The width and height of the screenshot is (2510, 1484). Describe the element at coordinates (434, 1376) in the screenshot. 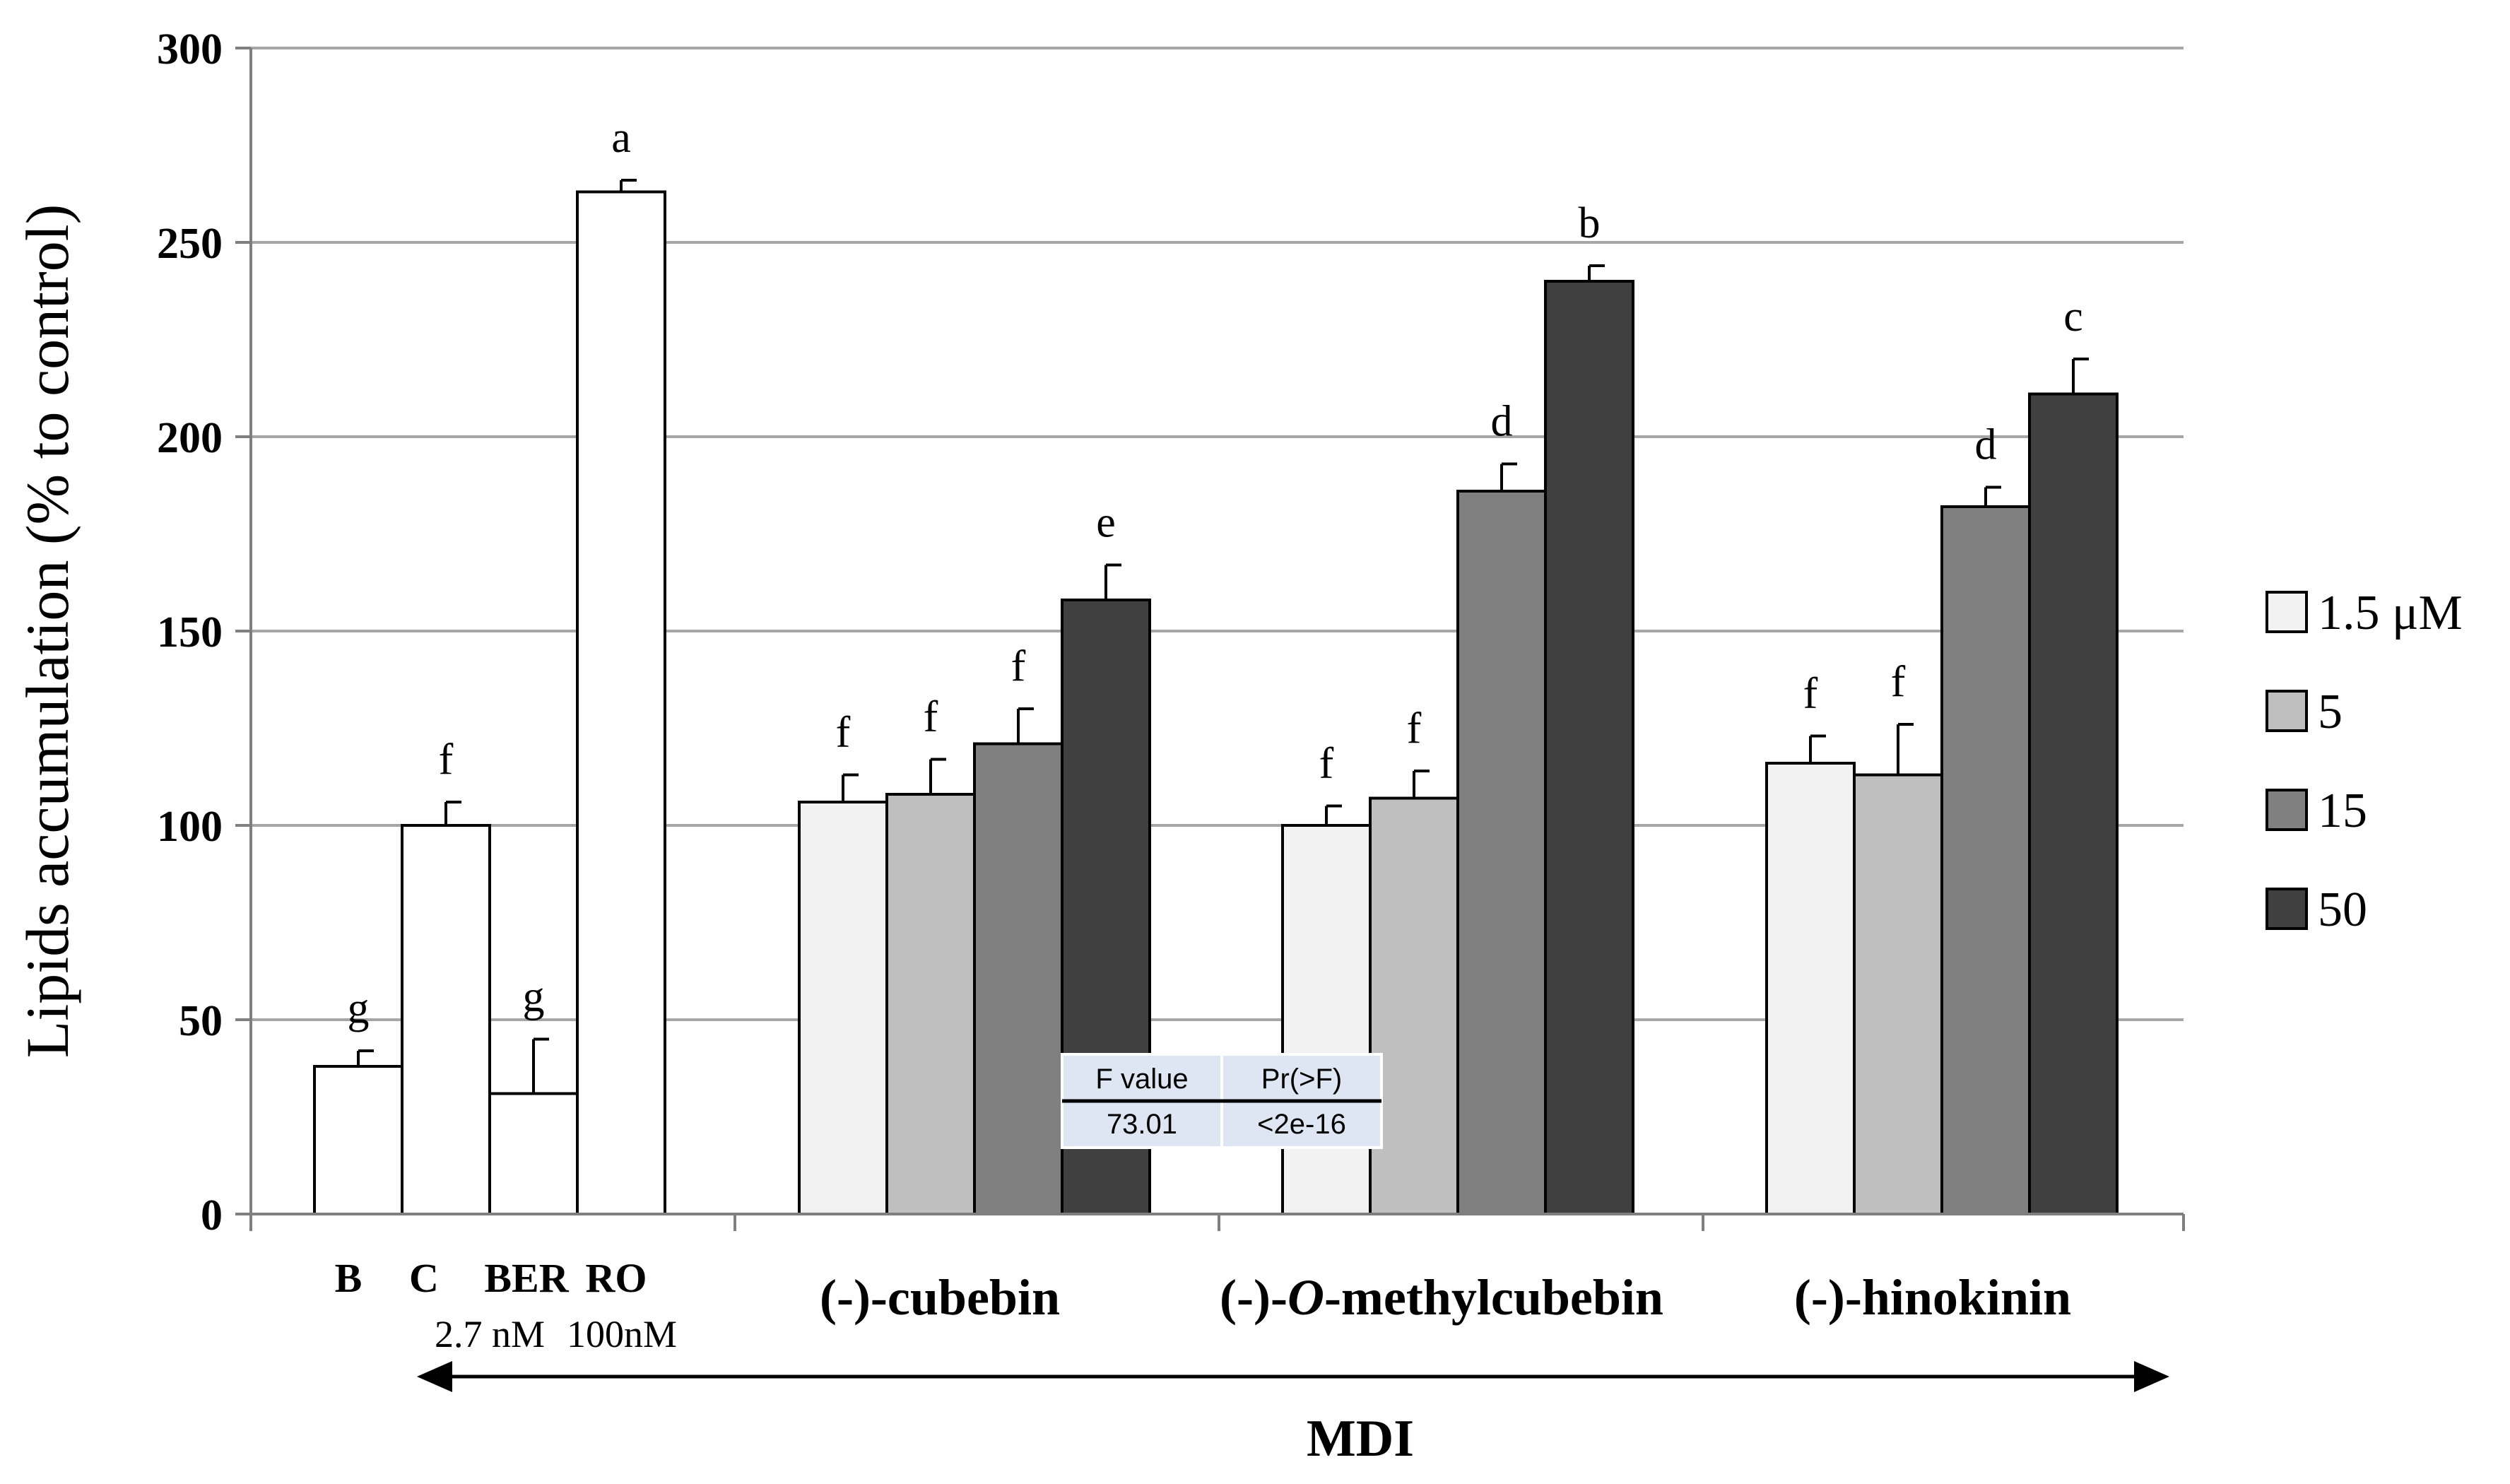

I see `mdi-arrowhead-left` at that location.